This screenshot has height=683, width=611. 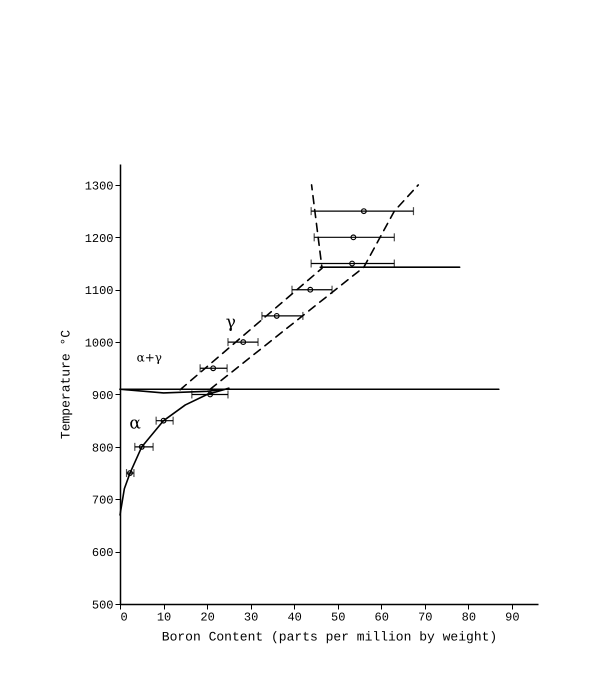 I want to click on x-tick-label: 60, so click(x=381, y=617).